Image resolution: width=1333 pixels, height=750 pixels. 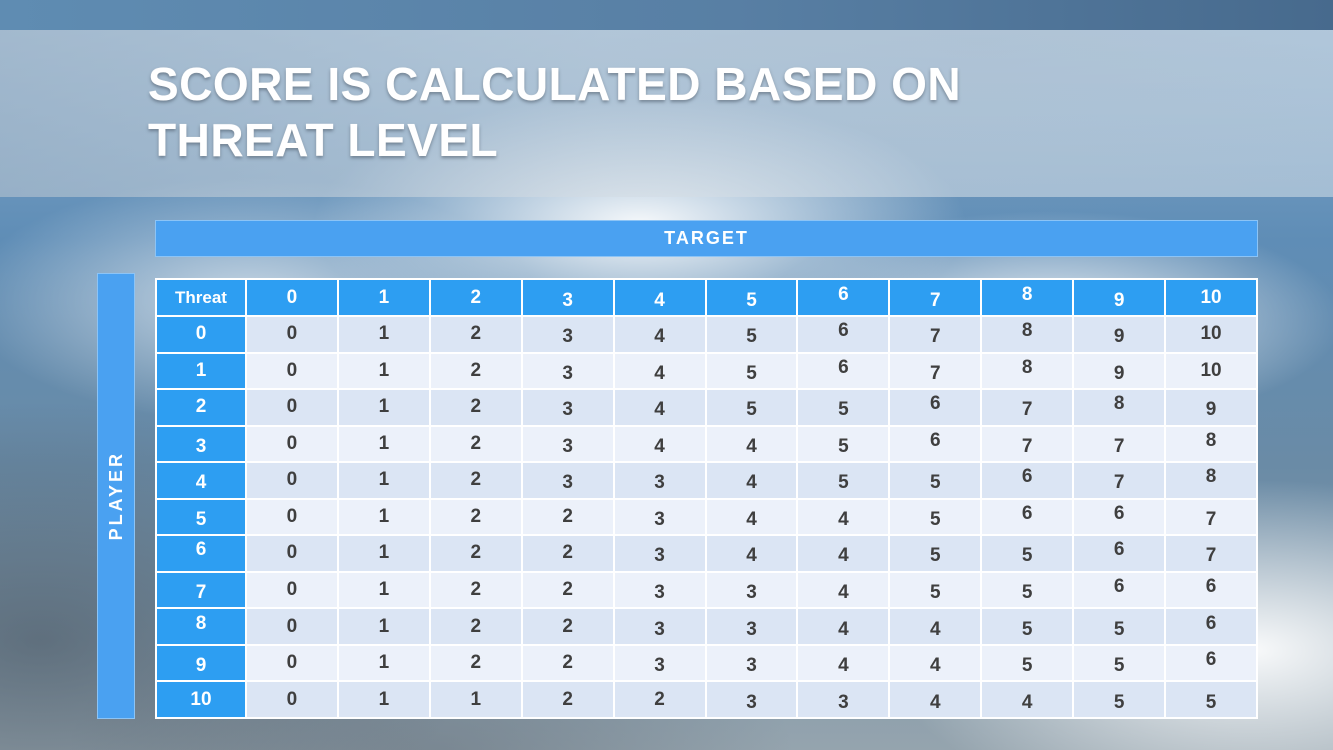 What do you see at coordinates (567, 297) in the screenshot?
I see `column-header: 3` at bounding box center [567, 297].